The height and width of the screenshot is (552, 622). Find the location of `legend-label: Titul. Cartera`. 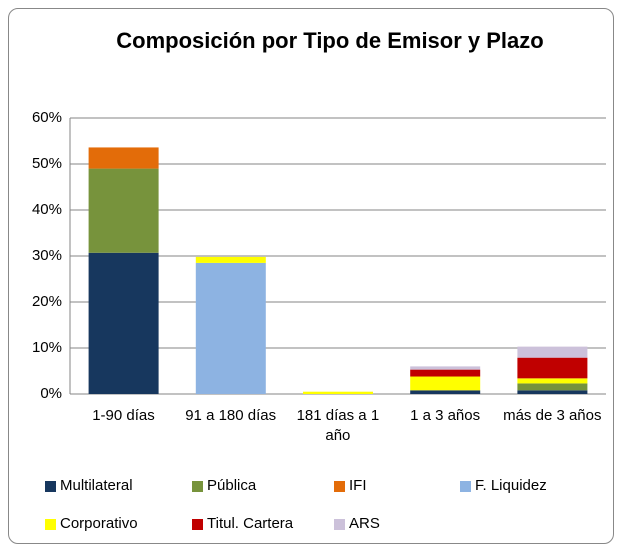

legend-label: Titul. Cartera is located at coordinates (250, 523).